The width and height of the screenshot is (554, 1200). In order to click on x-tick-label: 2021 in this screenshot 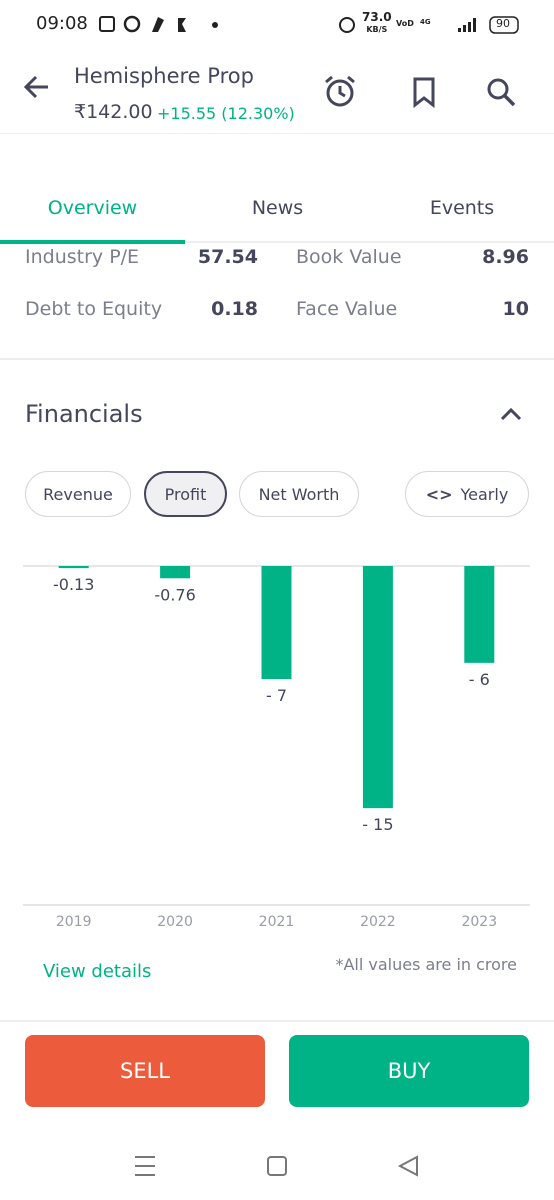, I will do `click(277, 922)`.